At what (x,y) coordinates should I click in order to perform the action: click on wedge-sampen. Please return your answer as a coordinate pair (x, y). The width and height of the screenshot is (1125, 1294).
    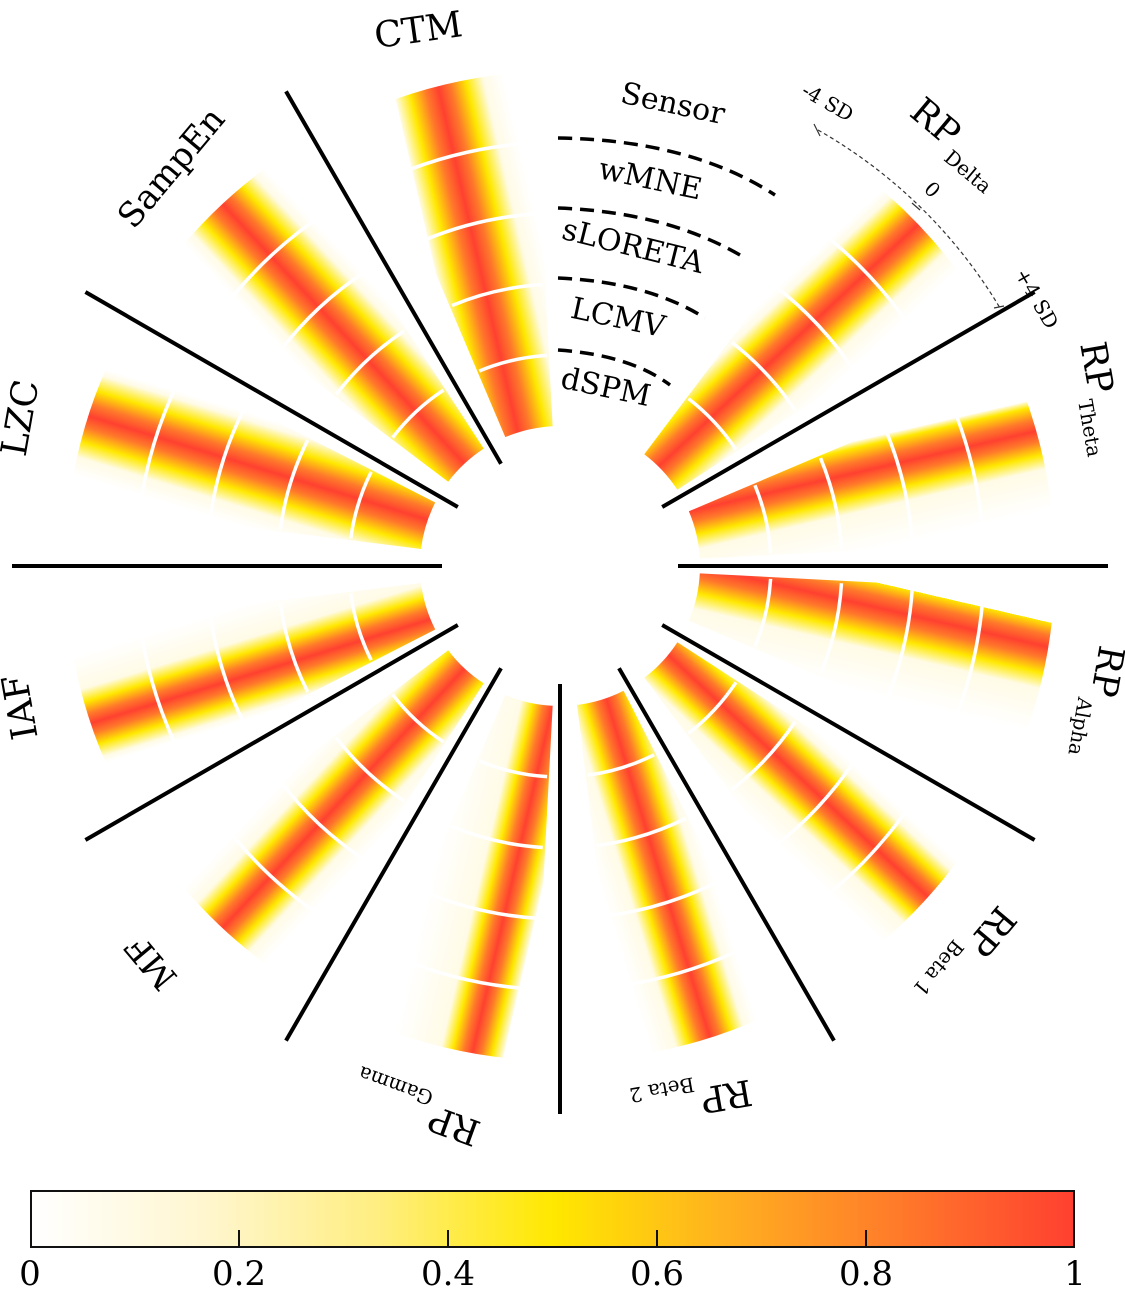
    Looking at the image, I should click on (324, 316).